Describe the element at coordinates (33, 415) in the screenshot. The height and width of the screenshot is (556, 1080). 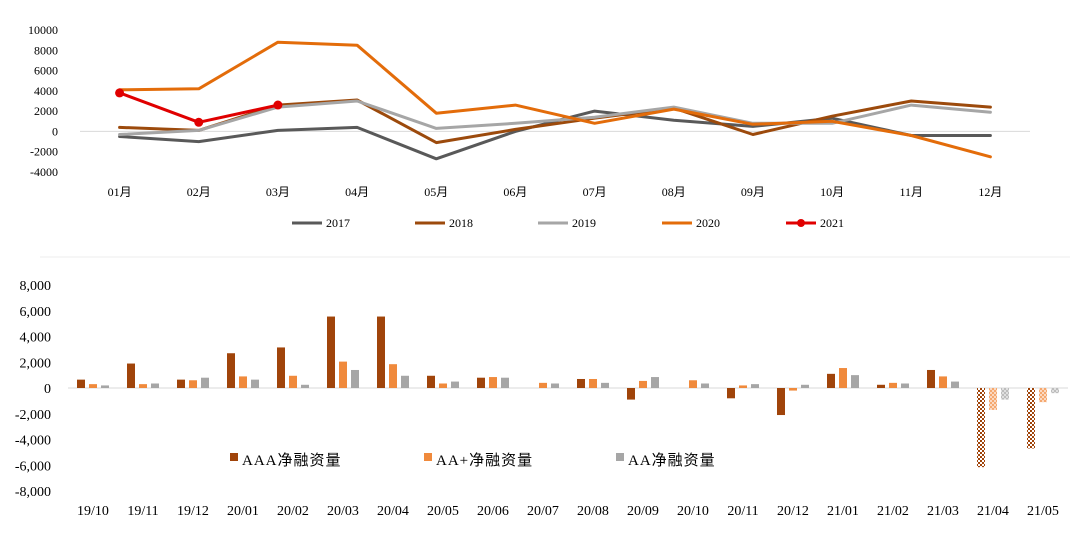
I see `y-tick-label: -2,000` at that location.